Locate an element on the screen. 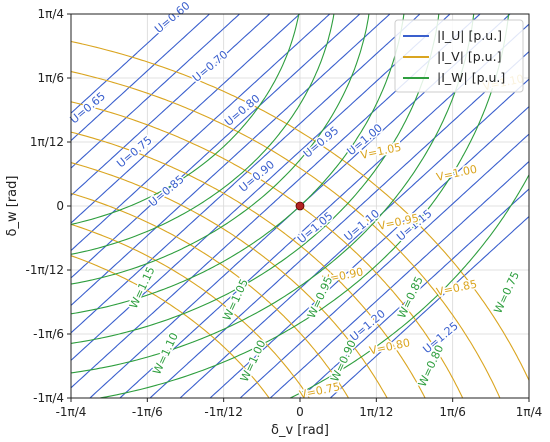 The width and height of the screenshot is (550, 442). contour-label: U=1.05 is located at coordinates (315, 227).